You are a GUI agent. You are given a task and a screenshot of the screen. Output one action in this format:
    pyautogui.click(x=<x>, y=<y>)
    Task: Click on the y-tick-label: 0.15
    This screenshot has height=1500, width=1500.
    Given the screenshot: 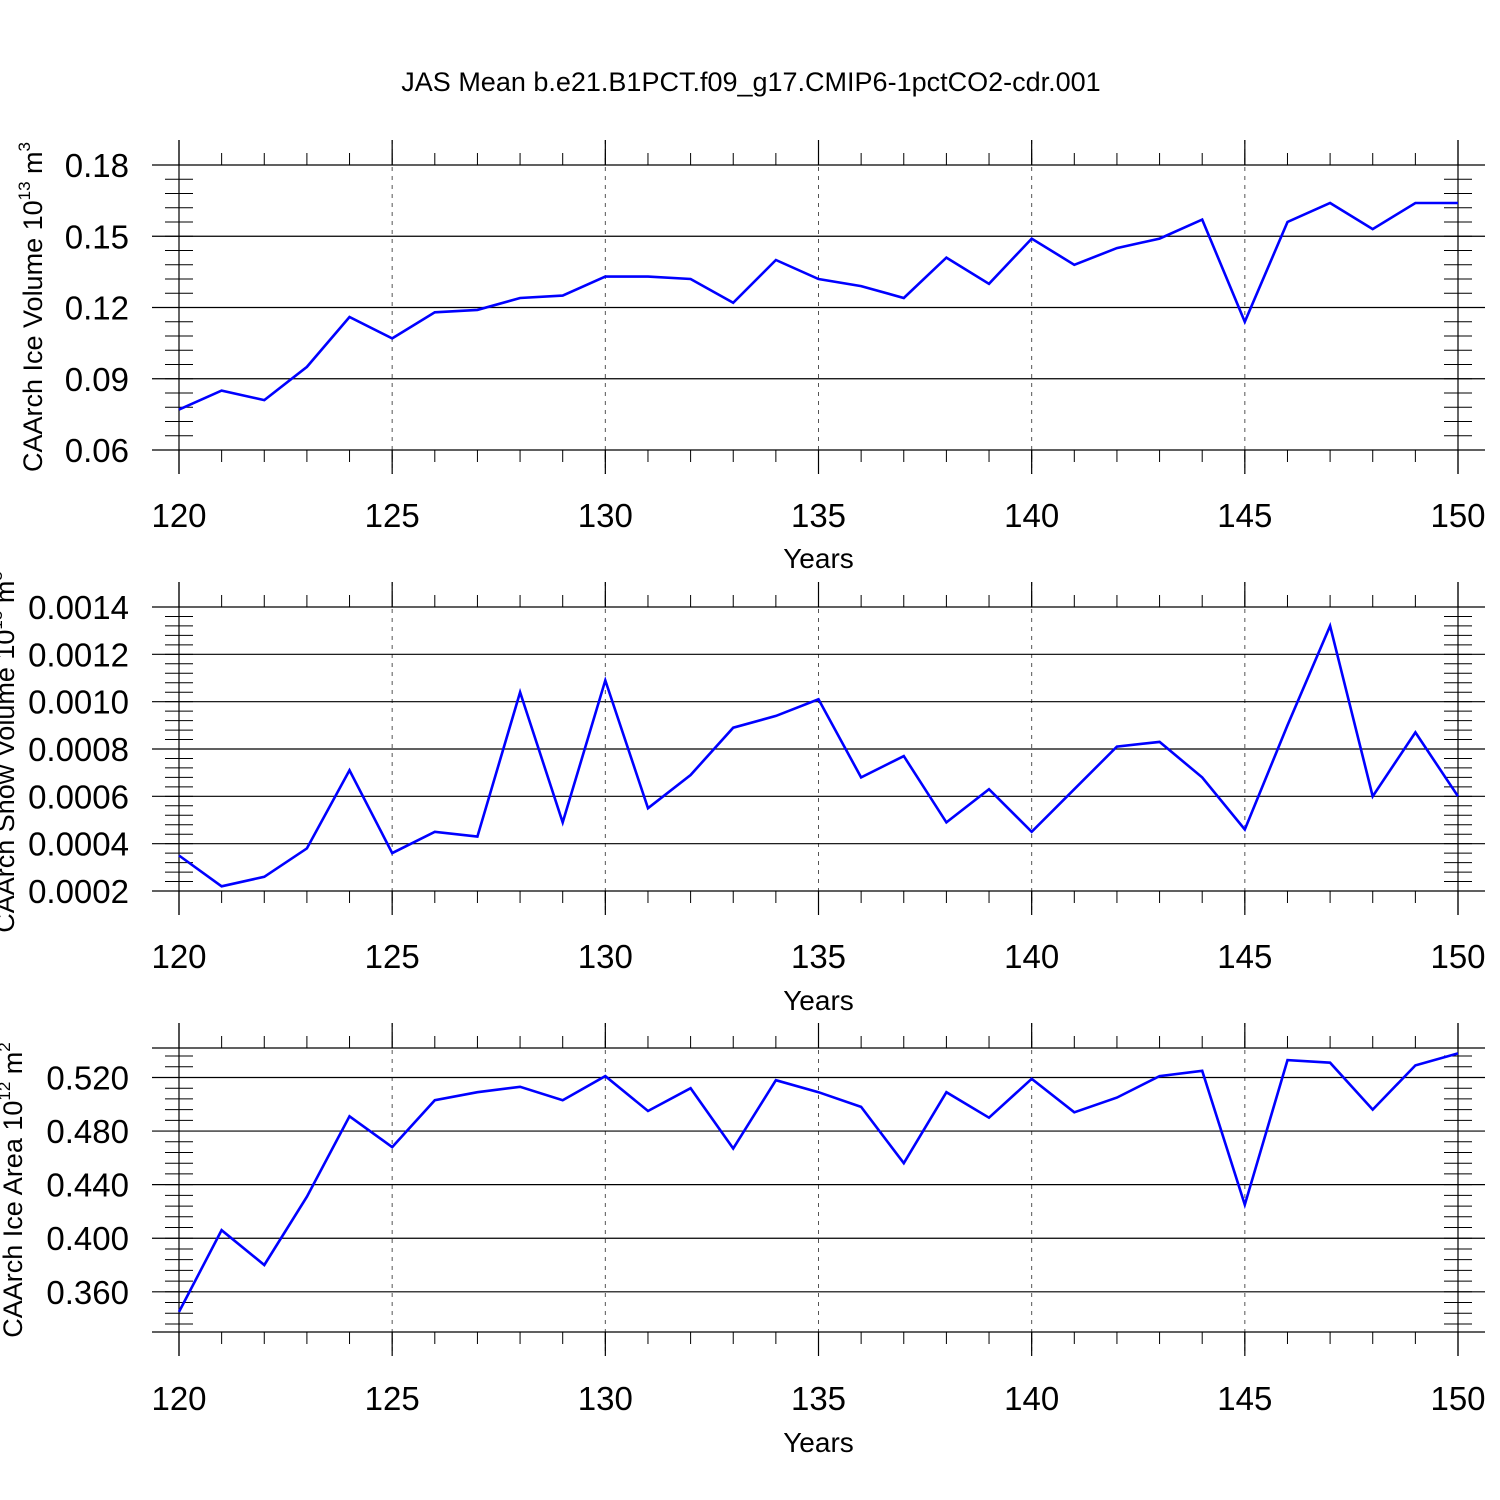 What is the action you would take?
    pyautogui.click(x=97, y=236)
    